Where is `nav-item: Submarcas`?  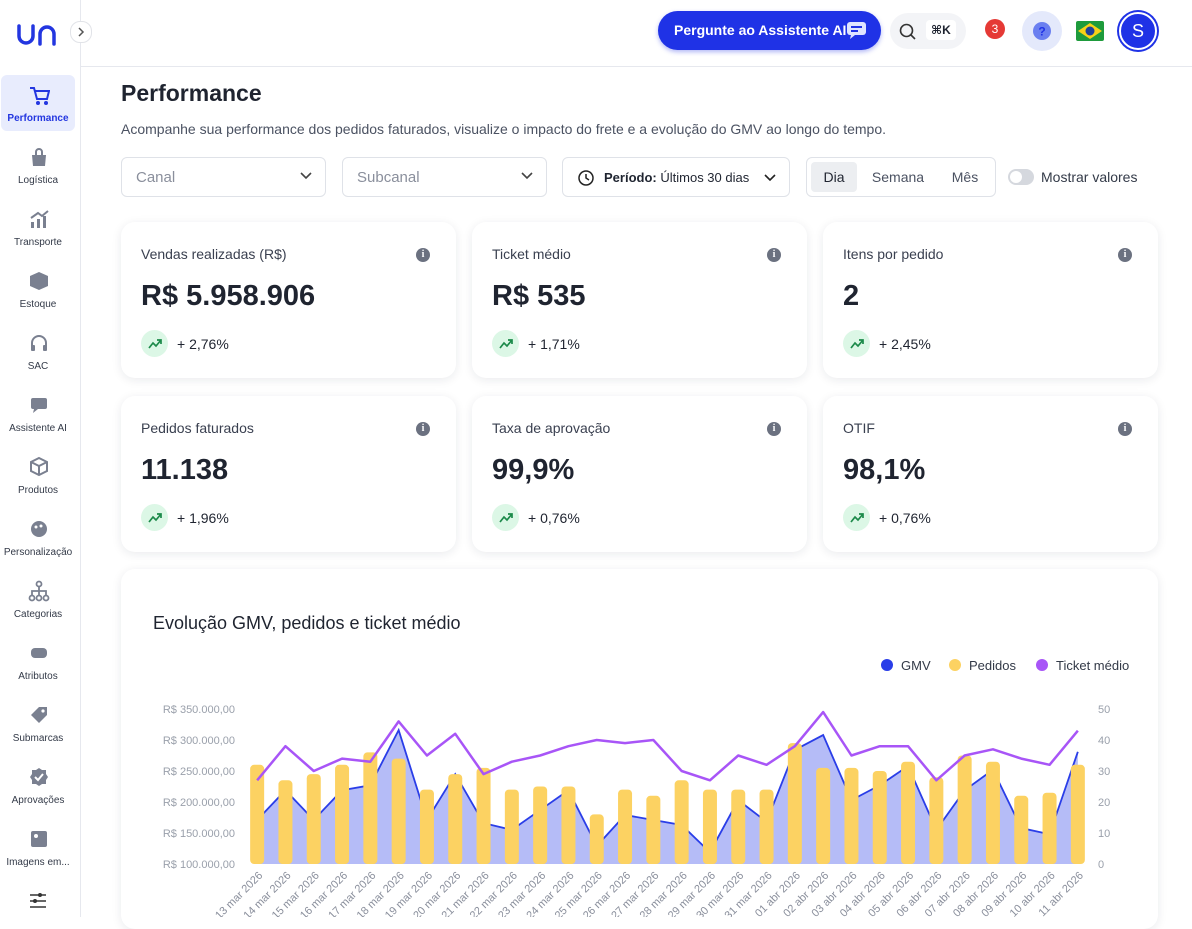
nav-item: Submarcas is located at coordinates (38, 723).